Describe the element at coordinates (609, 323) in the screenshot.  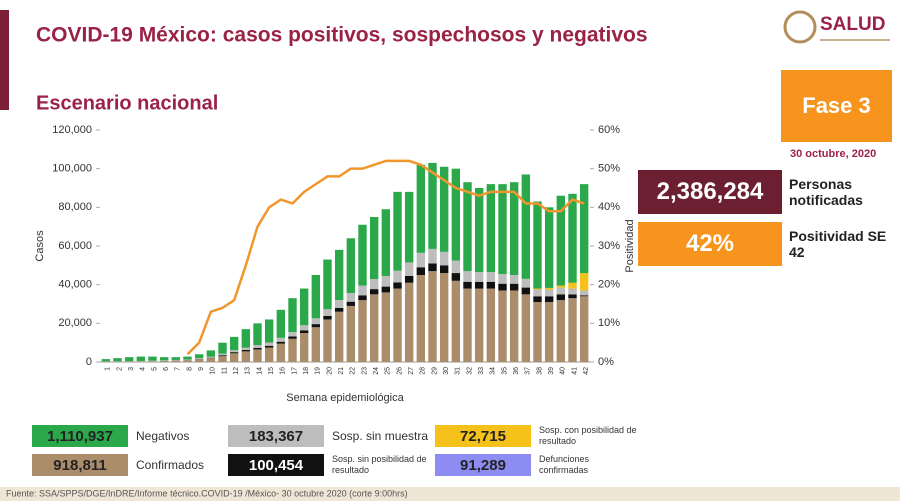
I see `y2-tick-label: 10%` at that location.